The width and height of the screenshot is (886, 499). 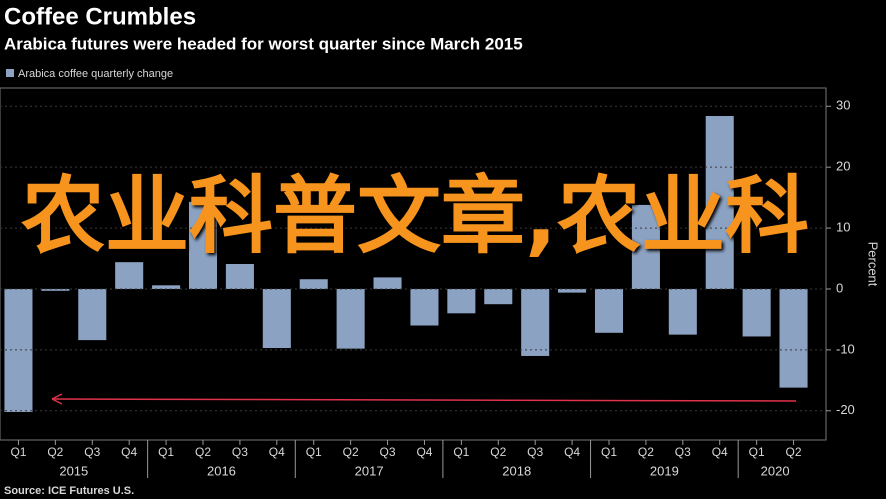 I want to click on x-group-label: 2020, so click(x=775, y=470).